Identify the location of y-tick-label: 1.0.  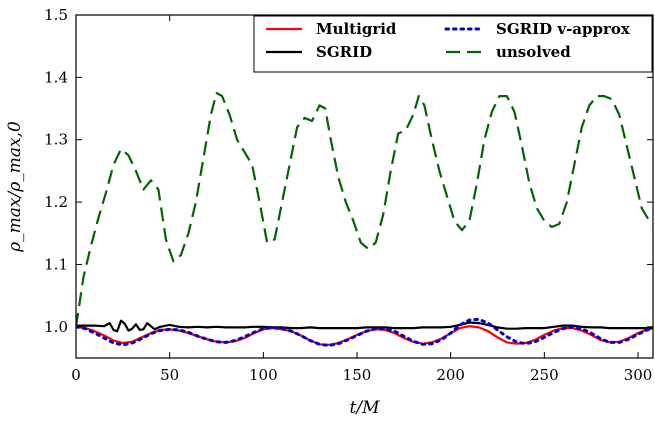
(56, 327).